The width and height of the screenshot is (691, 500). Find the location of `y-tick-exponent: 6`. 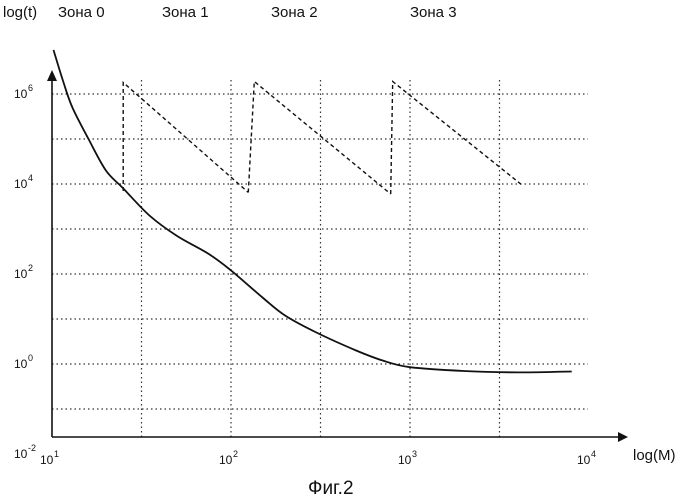

y-tick-exponent: 6 is located at coordinates (30, 88).